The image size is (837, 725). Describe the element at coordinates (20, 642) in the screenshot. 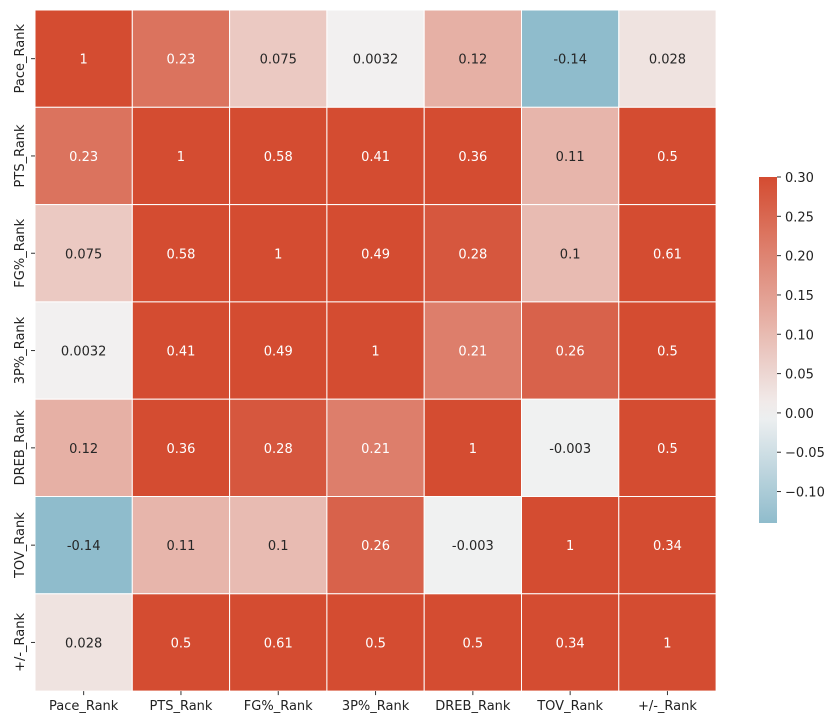

I see `y-tick-label: +/-_Rank` at that location.